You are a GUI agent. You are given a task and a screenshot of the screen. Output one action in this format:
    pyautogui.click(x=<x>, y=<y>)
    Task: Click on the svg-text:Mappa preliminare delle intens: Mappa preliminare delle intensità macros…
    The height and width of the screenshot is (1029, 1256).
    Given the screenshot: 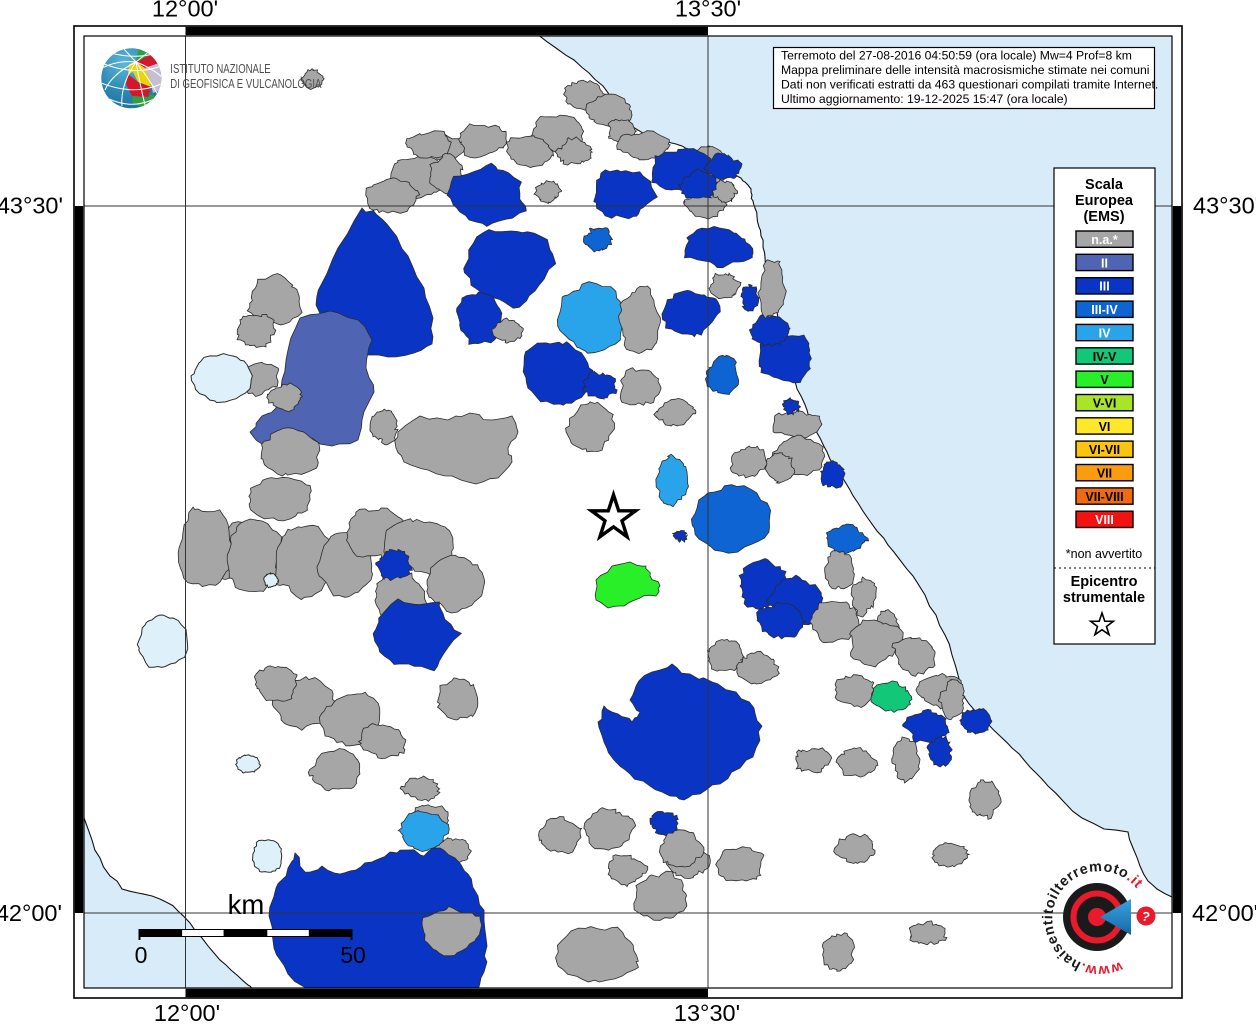 What is the action you would take?
    pyautogui.click(x=965, y=70)
    